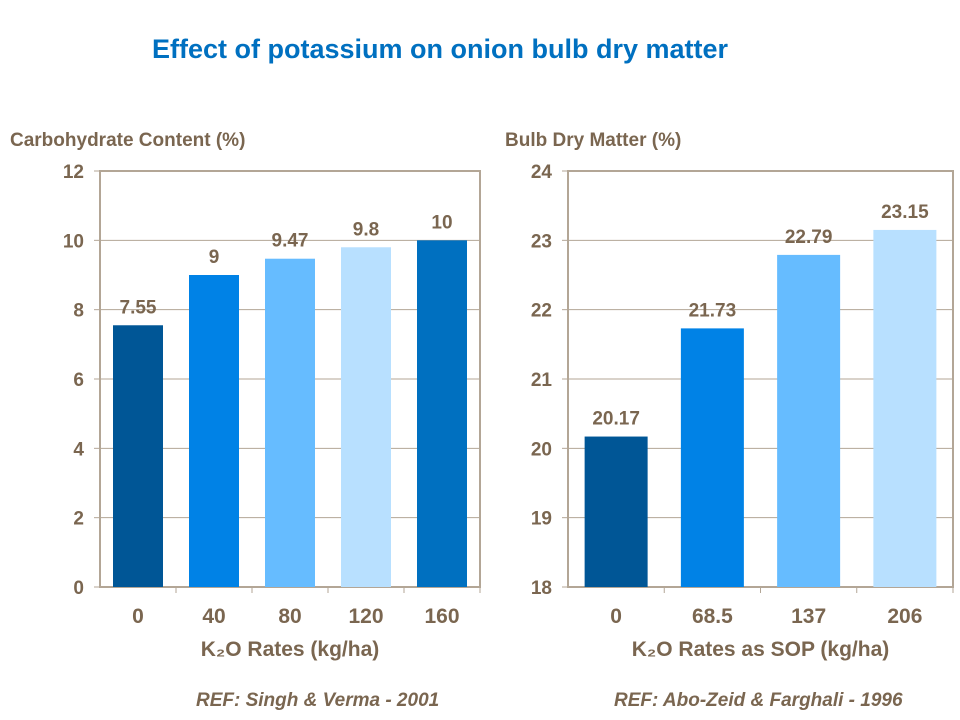 The image size is (960, 720). What do you see at coordinates (290, 649) in the screenshot?
I see `x-axis-title: K₂O Rates (kg/ha)` at bounding box center [290, 649].